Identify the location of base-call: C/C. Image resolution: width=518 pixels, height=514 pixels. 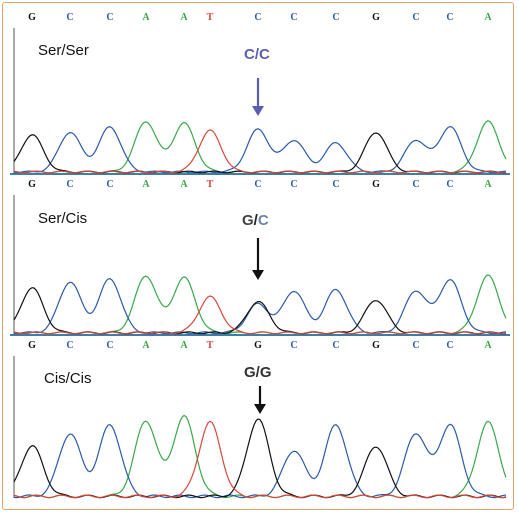
(257, 54).